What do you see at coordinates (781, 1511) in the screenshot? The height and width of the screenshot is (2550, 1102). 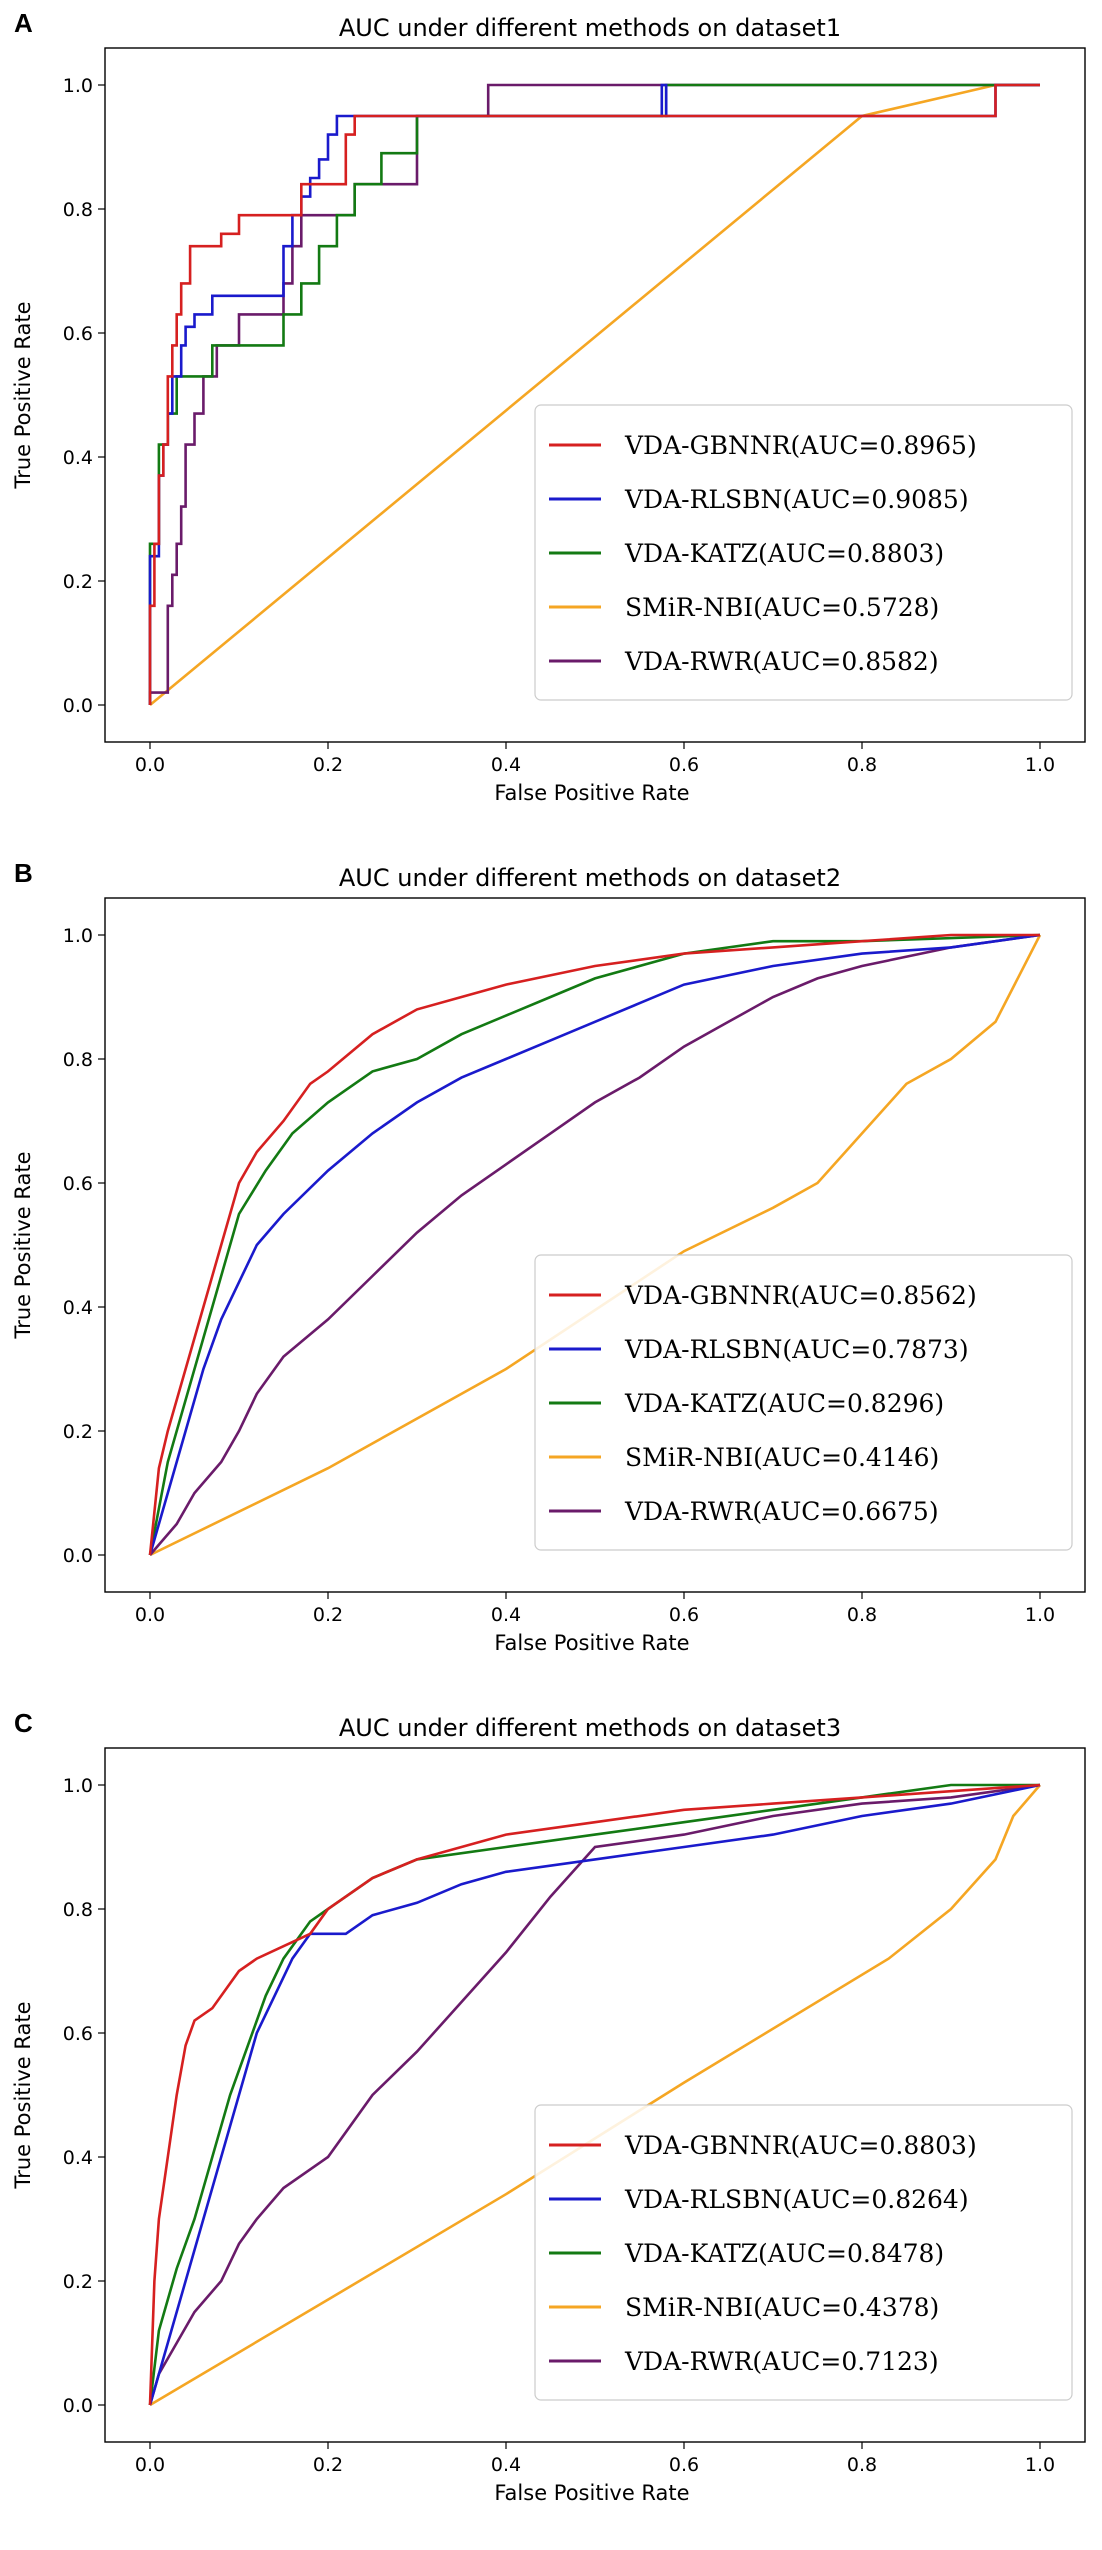 I see `legend-label-vda-rwr: VDA-RWR(AUC=0.6675)` at bounding box center [781, 1511].